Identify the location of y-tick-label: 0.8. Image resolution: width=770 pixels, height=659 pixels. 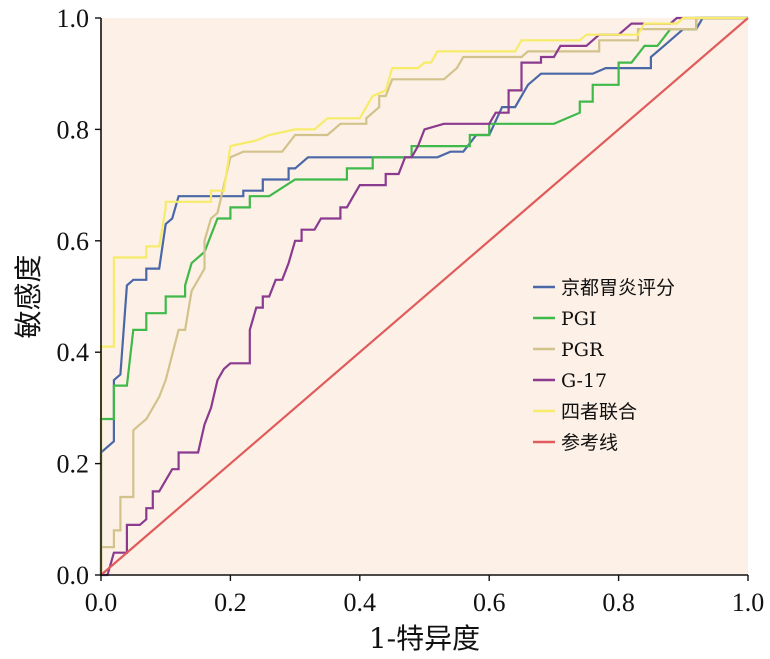
(73, 129).